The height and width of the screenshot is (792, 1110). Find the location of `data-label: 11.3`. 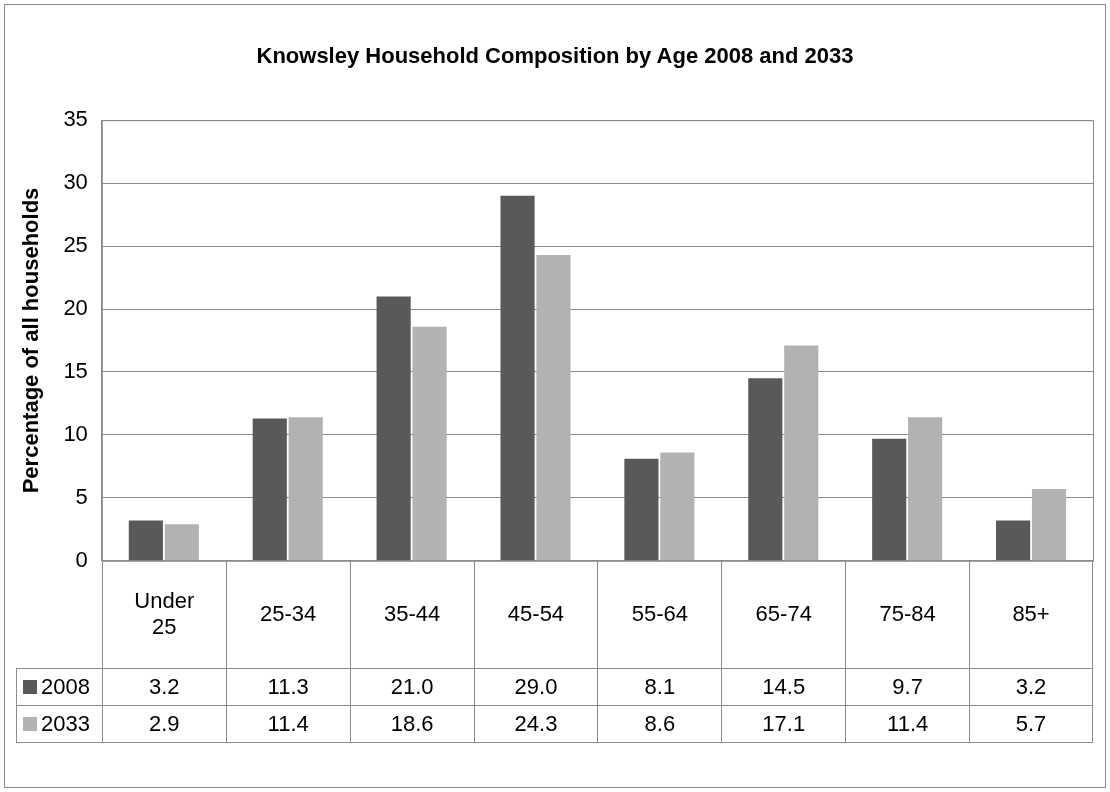

data-label: 11.3 is located at coordinates (287, 686).